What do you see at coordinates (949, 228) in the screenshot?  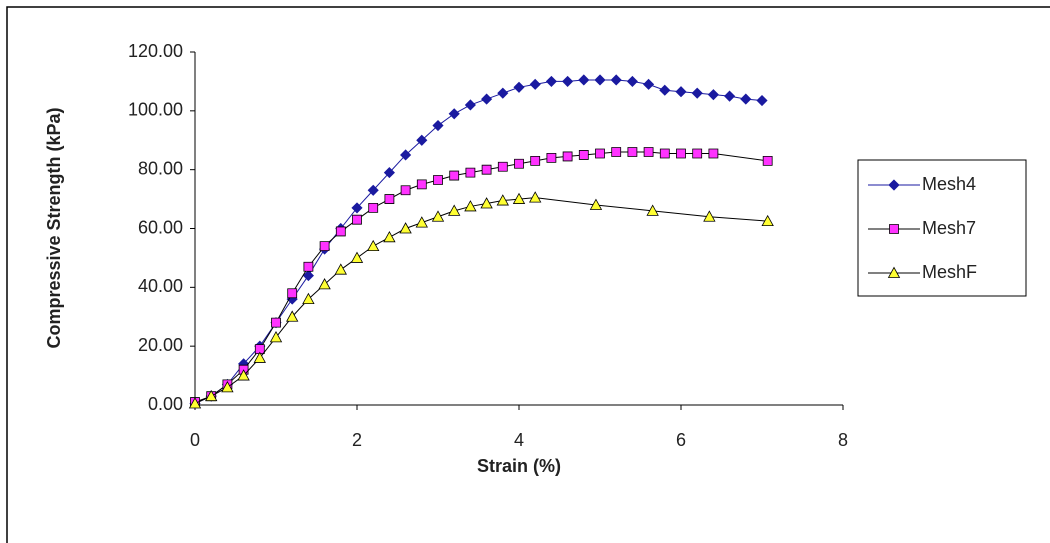 I see `legend-label: Mesh7` at bounding box center [949, 228].